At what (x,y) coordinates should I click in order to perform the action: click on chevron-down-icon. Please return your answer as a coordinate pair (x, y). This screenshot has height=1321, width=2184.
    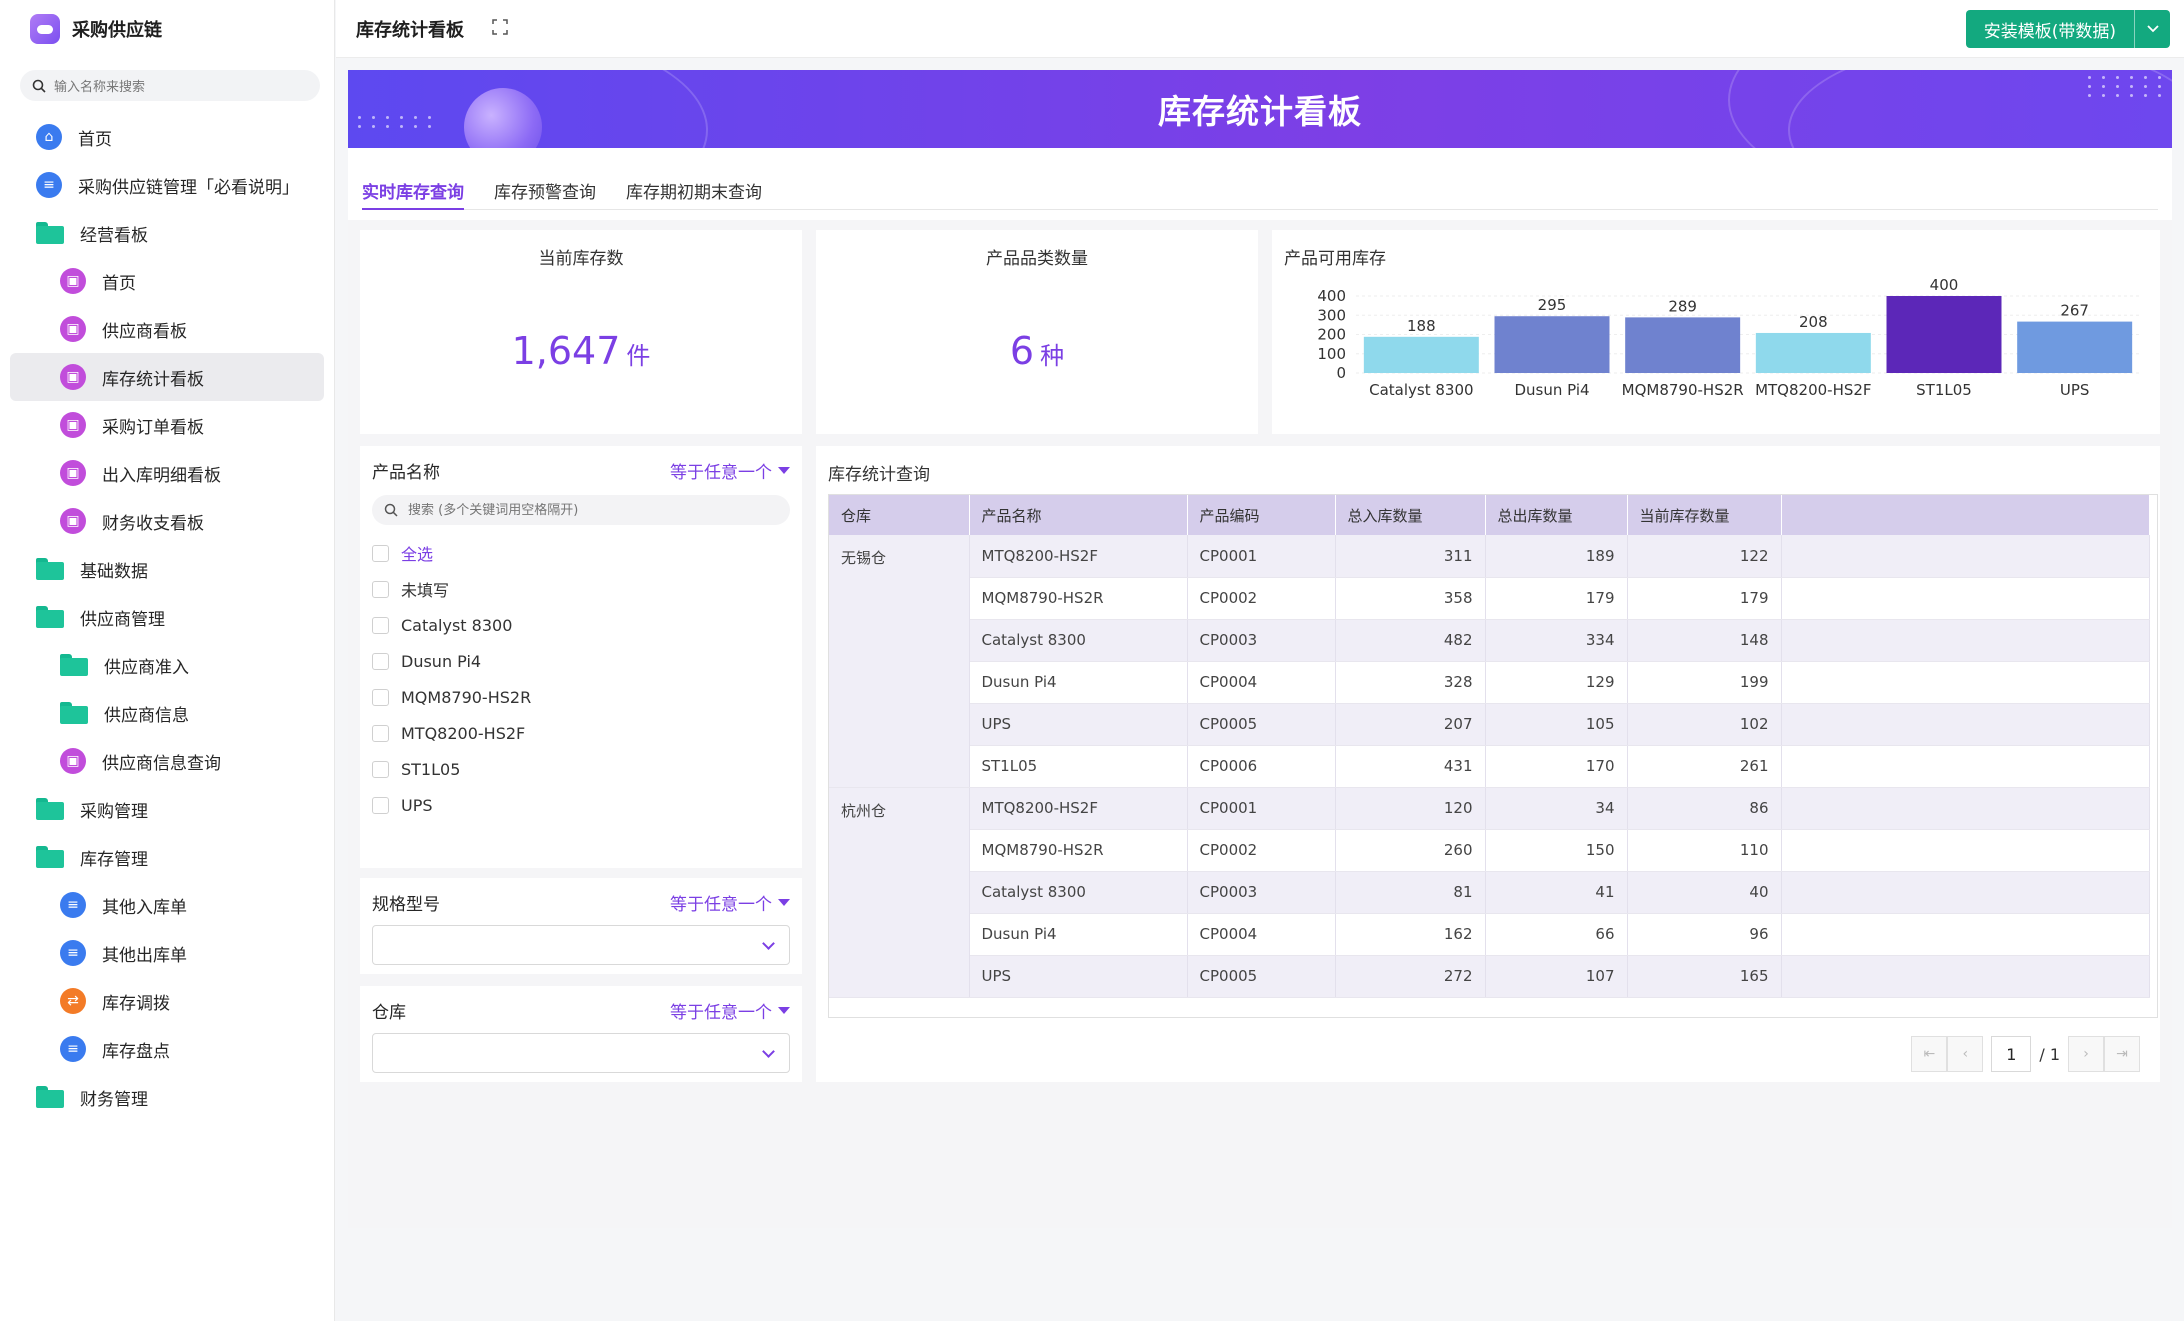
    Looking at the image, I should click on (2152, 29).